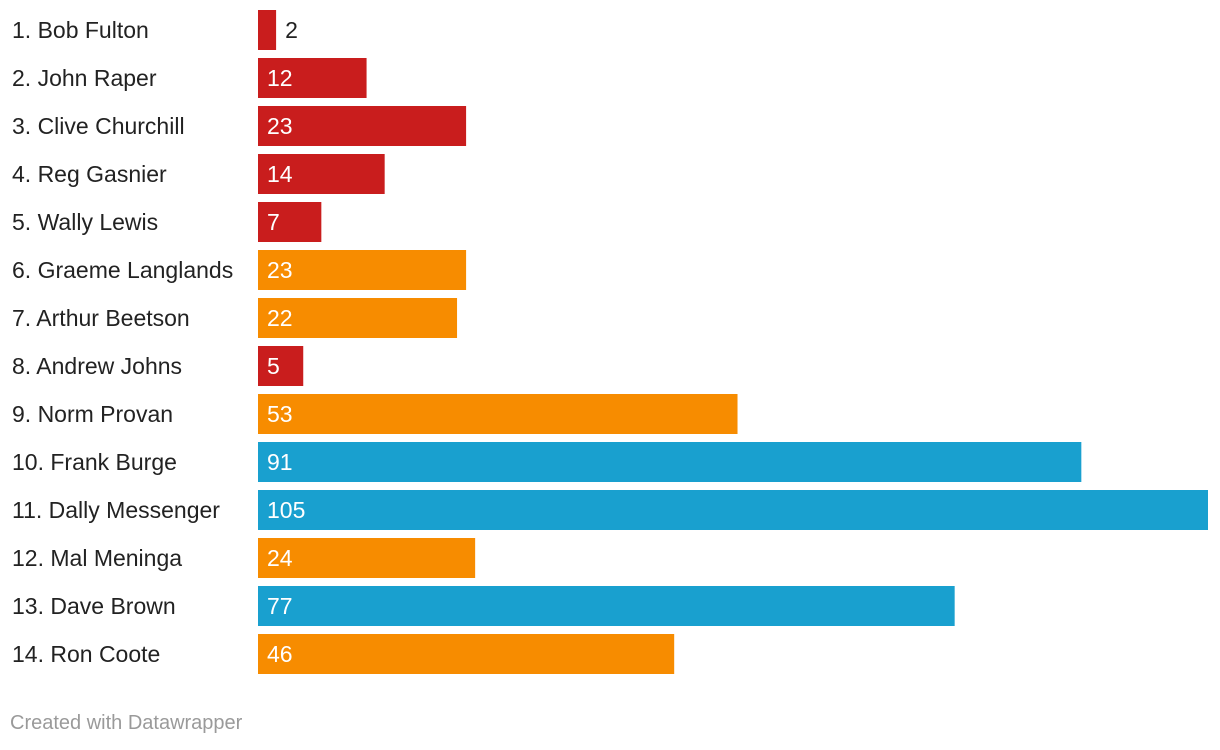 The height and width of the screenshot is (750, 1220). What do you see at coordinates (291, 30) in the screenshot?
I see `value-label: 2` at bounding box center [291, 30].